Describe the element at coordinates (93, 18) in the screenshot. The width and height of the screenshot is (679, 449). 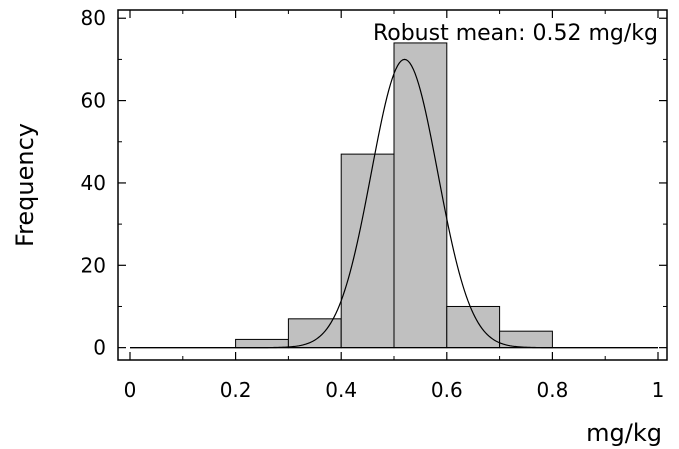
I see `y-tick-label-4: 80` at that location.